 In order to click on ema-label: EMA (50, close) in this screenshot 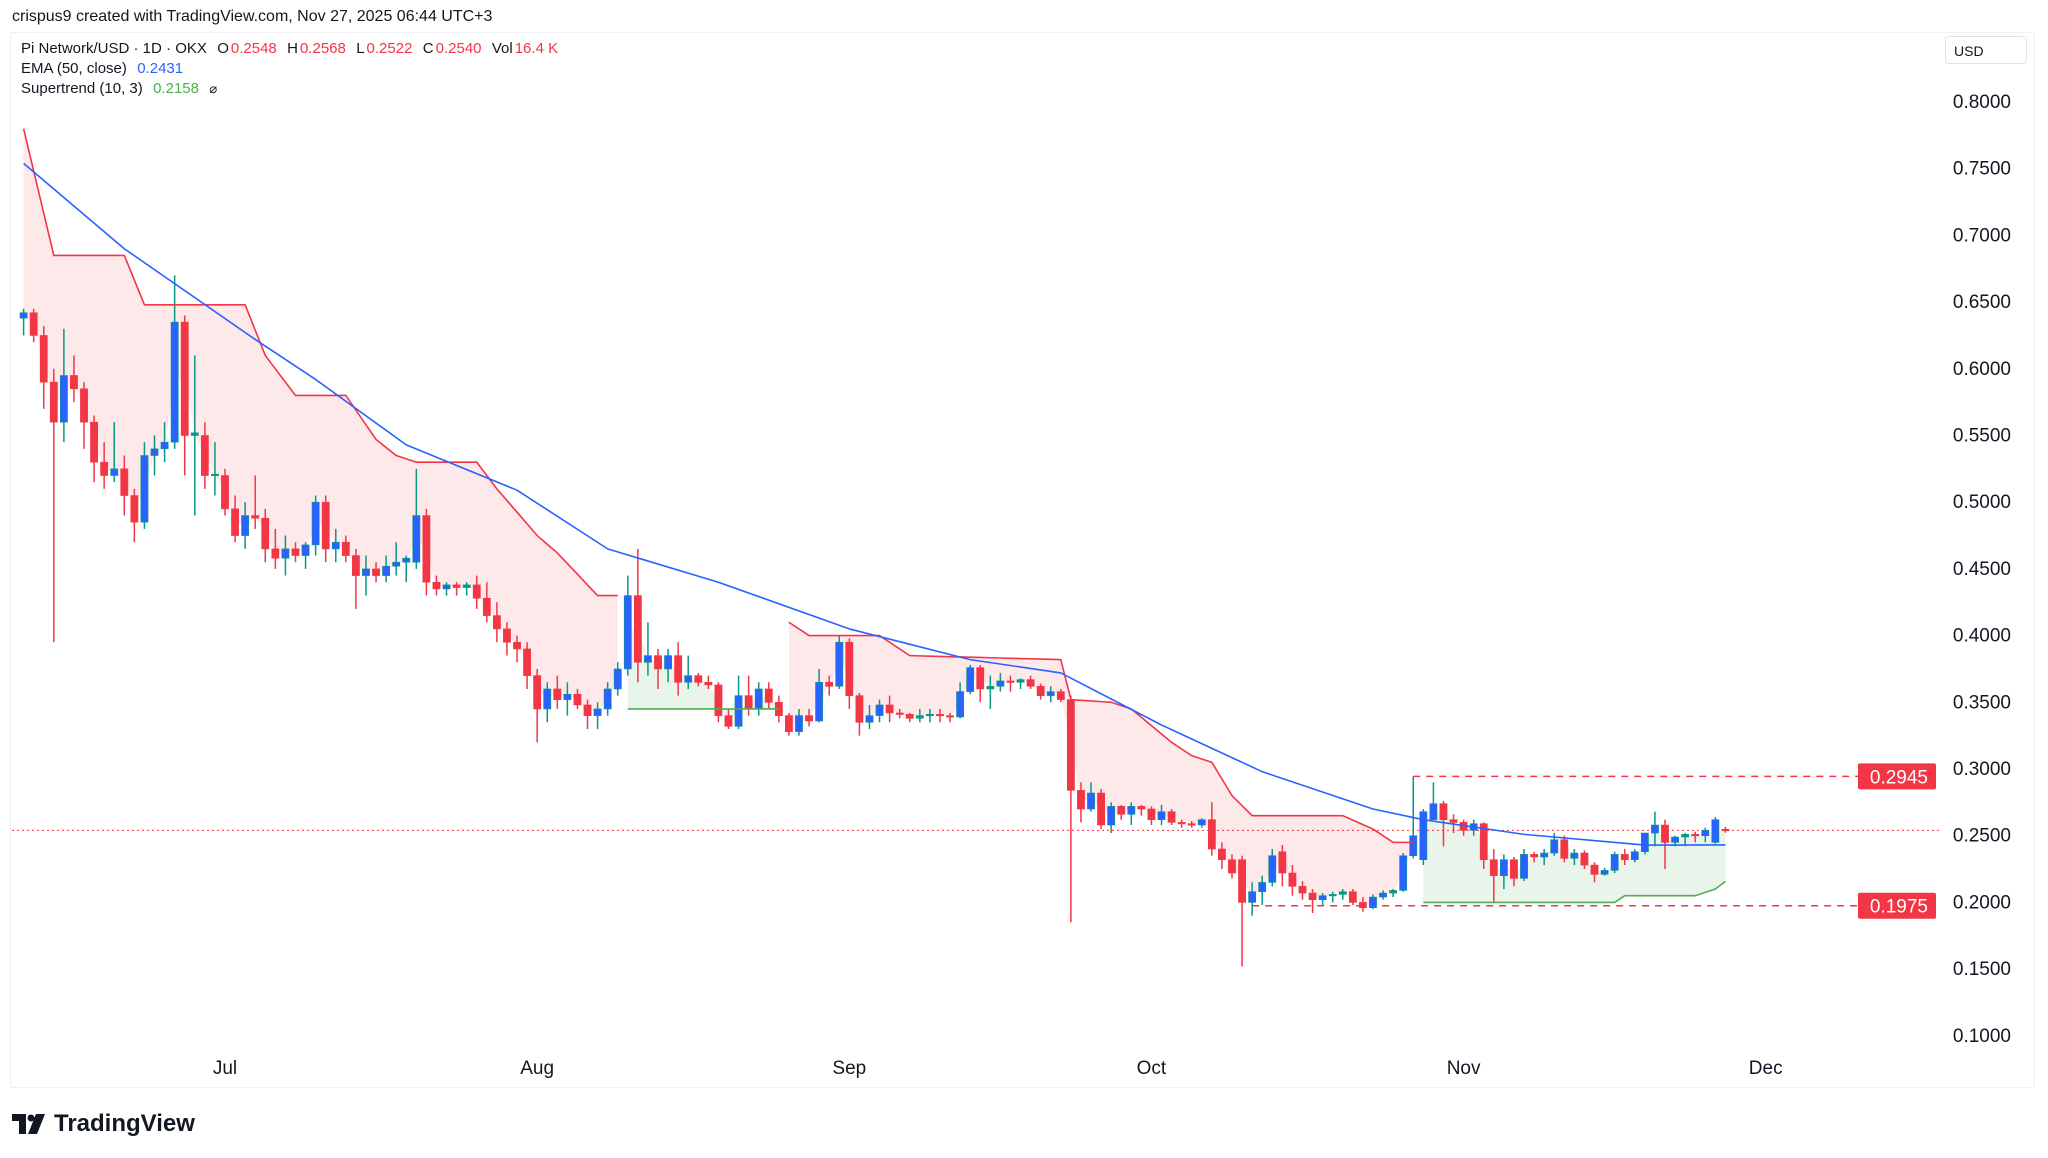, I will do `click(74, 68)`.